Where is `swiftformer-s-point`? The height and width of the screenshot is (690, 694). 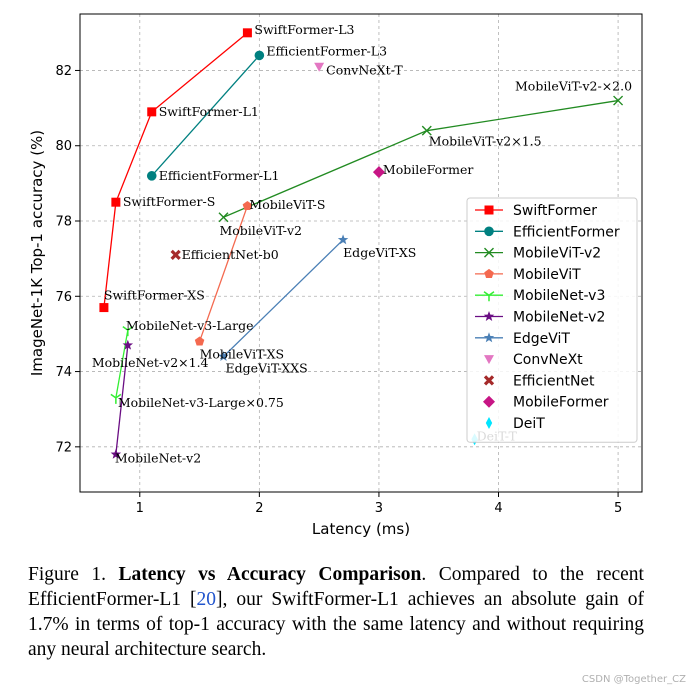
swiftformer-s-point is located at coordinates (116, 202).